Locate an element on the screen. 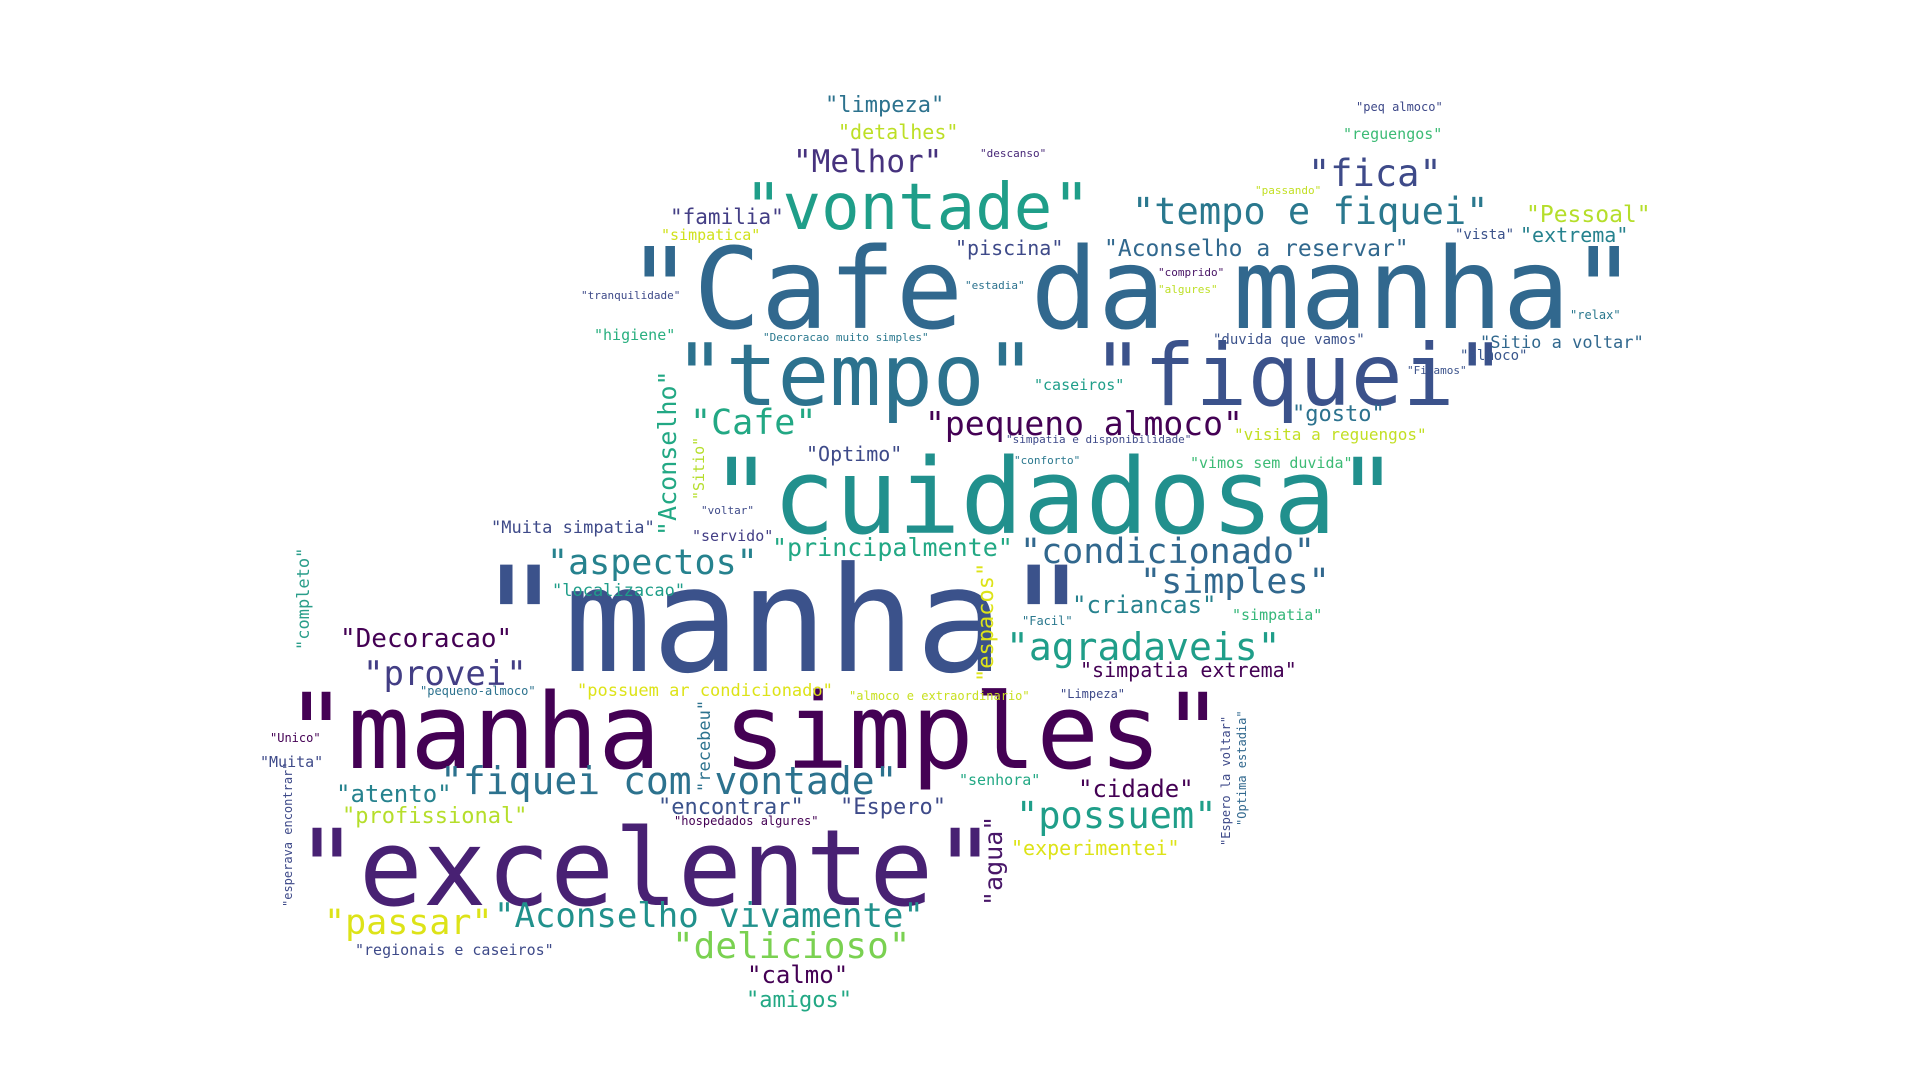  word: "pequeno-almoco" is located at coordinates (478, 691).